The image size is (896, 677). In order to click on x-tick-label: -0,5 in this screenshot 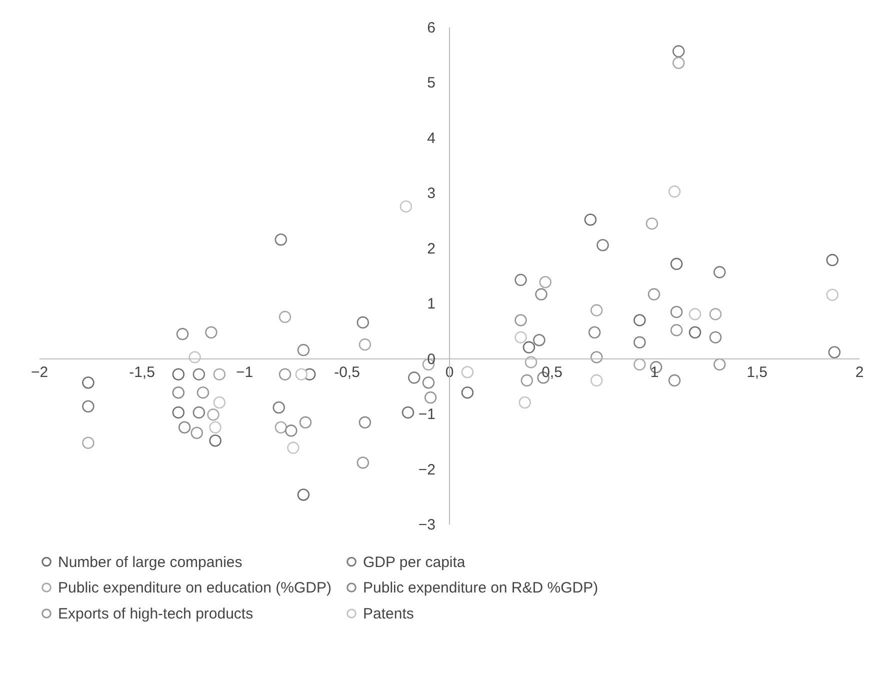, I will do `click(347, 372)`.